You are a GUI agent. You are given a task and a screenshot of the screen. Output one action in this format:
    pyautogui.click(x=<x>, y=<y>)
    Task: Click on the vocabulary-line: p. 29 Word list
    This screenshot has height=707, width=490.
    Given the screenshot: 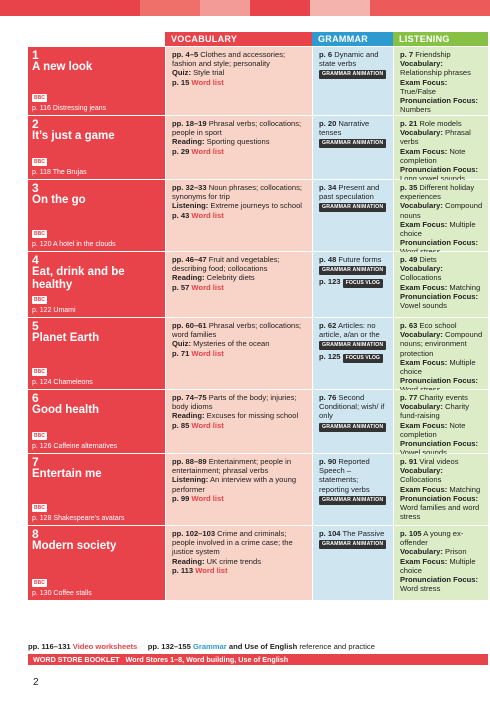 What is the action you would take?
    pyautogui.click(x=240, y=151)
    